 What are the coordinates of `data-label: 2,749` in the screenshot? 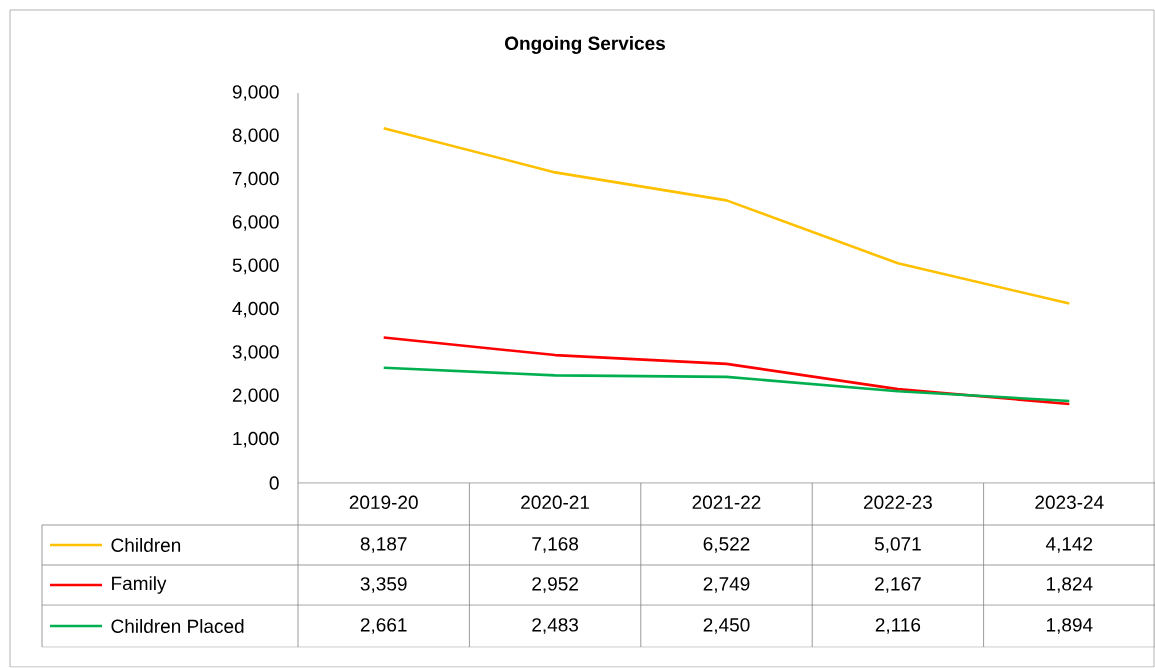 It's located at (726, 585).